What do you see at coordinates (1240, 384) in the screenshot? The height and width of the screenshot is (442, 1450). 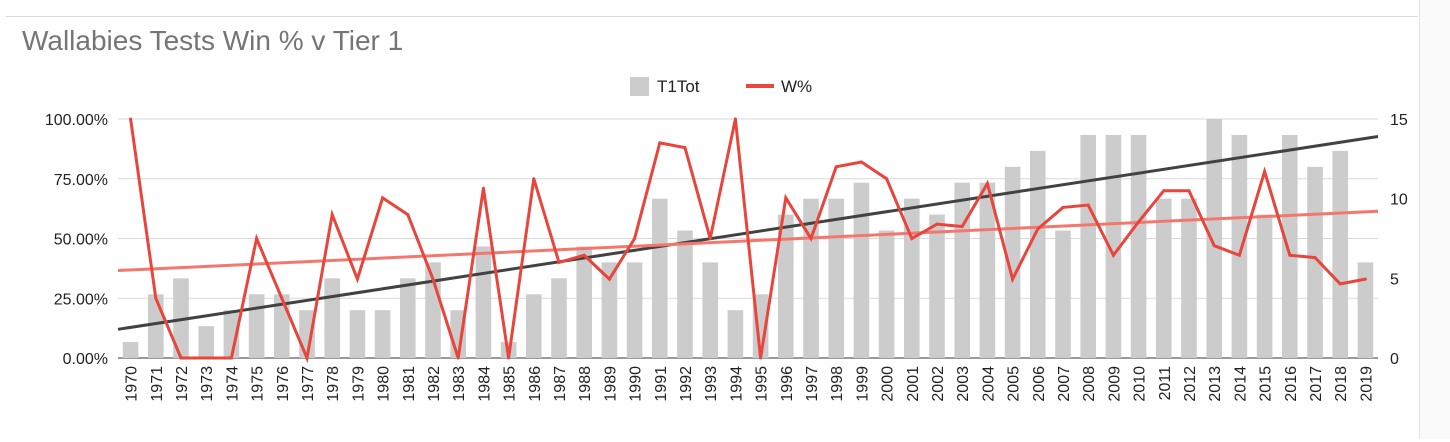 I see `x-tick-label: 2014` at bounding box center [1240, 384].